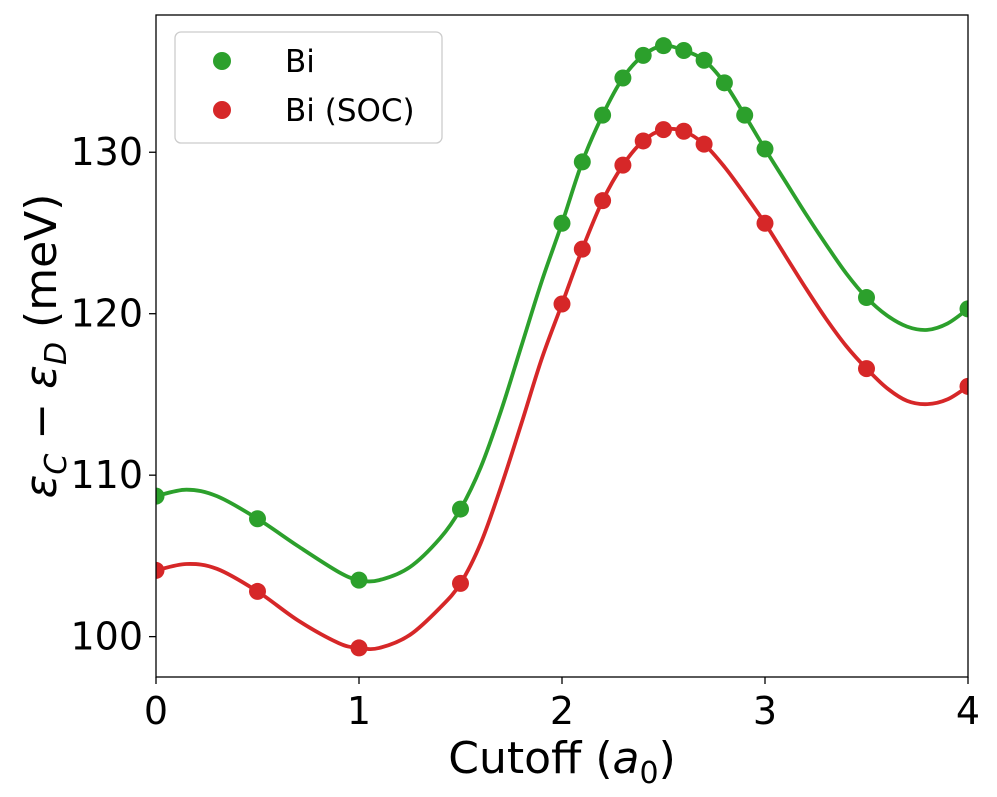 Image resolution: width=997 pixels, height=797 pixels. Describe the element at coordinates (359, 711) in the screenshot. I see `x-tick-label: 1` at that location.